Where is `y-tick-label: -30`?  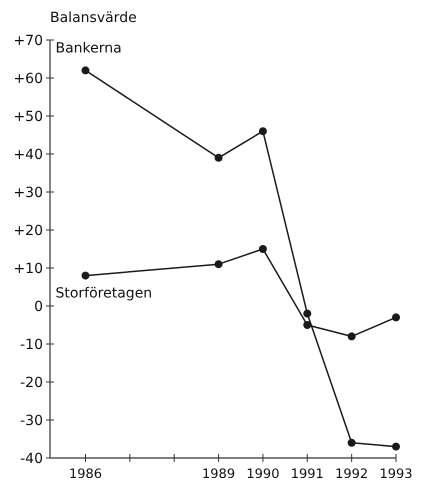 y-tick-label: -30 is located at coordinates (31, 420).